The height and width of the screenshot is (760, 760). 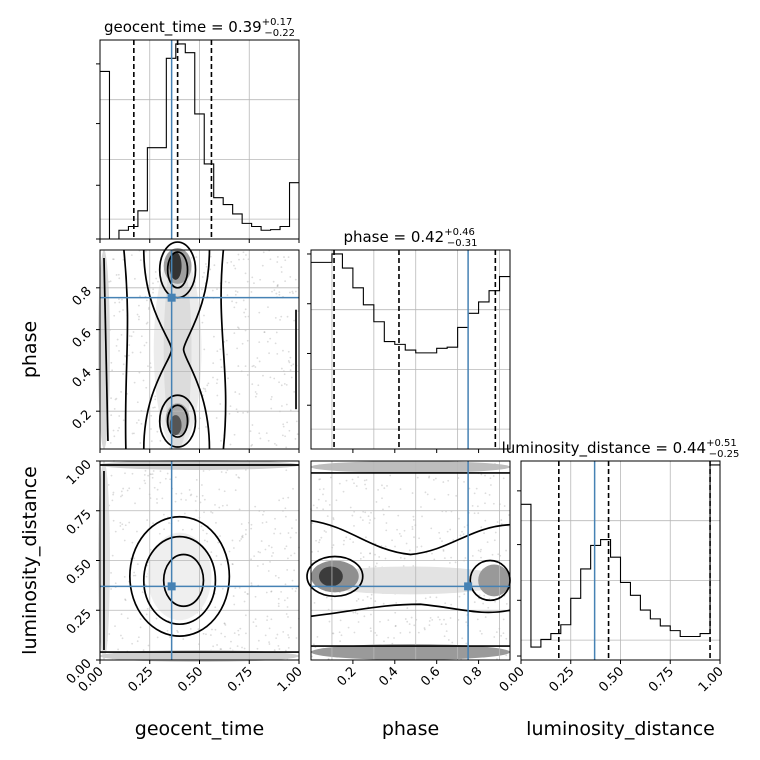 I want to click on contour-line, so click(x=335, y=576).